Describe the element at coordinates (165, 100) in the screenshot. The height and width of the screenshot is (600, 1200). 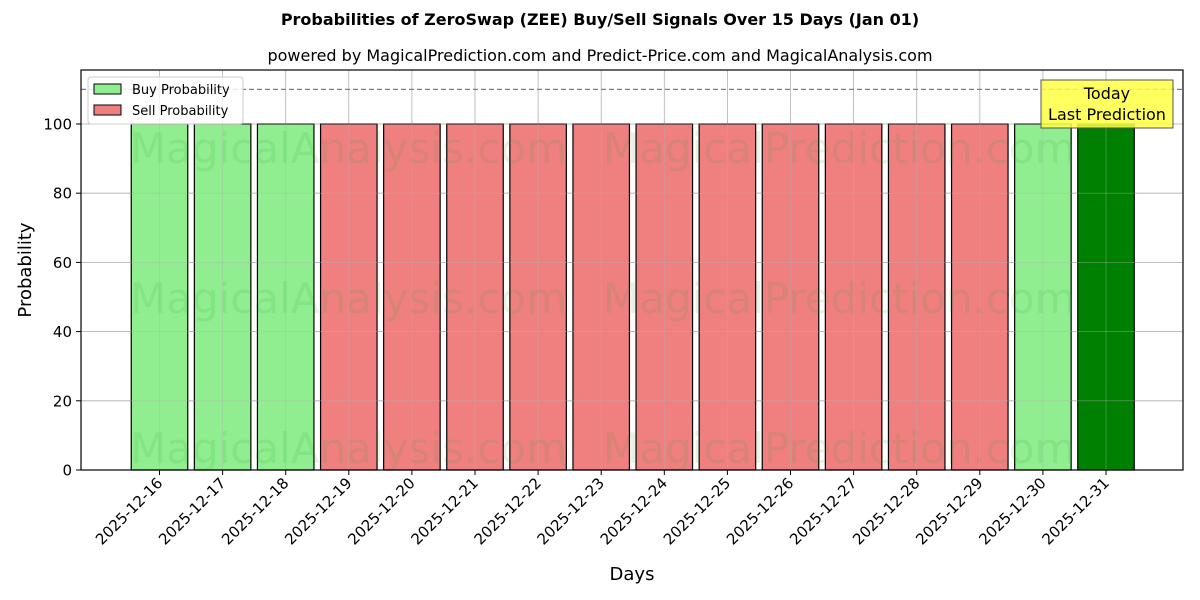
I see `legend-box` at that location.